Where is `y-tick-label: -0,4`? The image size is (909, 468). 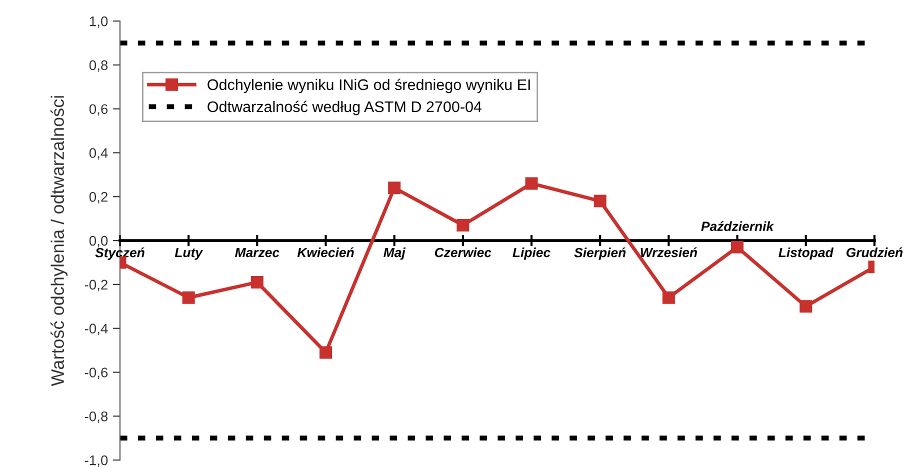
y-tick-label: -0,4 is located at coordinates (96, 330).